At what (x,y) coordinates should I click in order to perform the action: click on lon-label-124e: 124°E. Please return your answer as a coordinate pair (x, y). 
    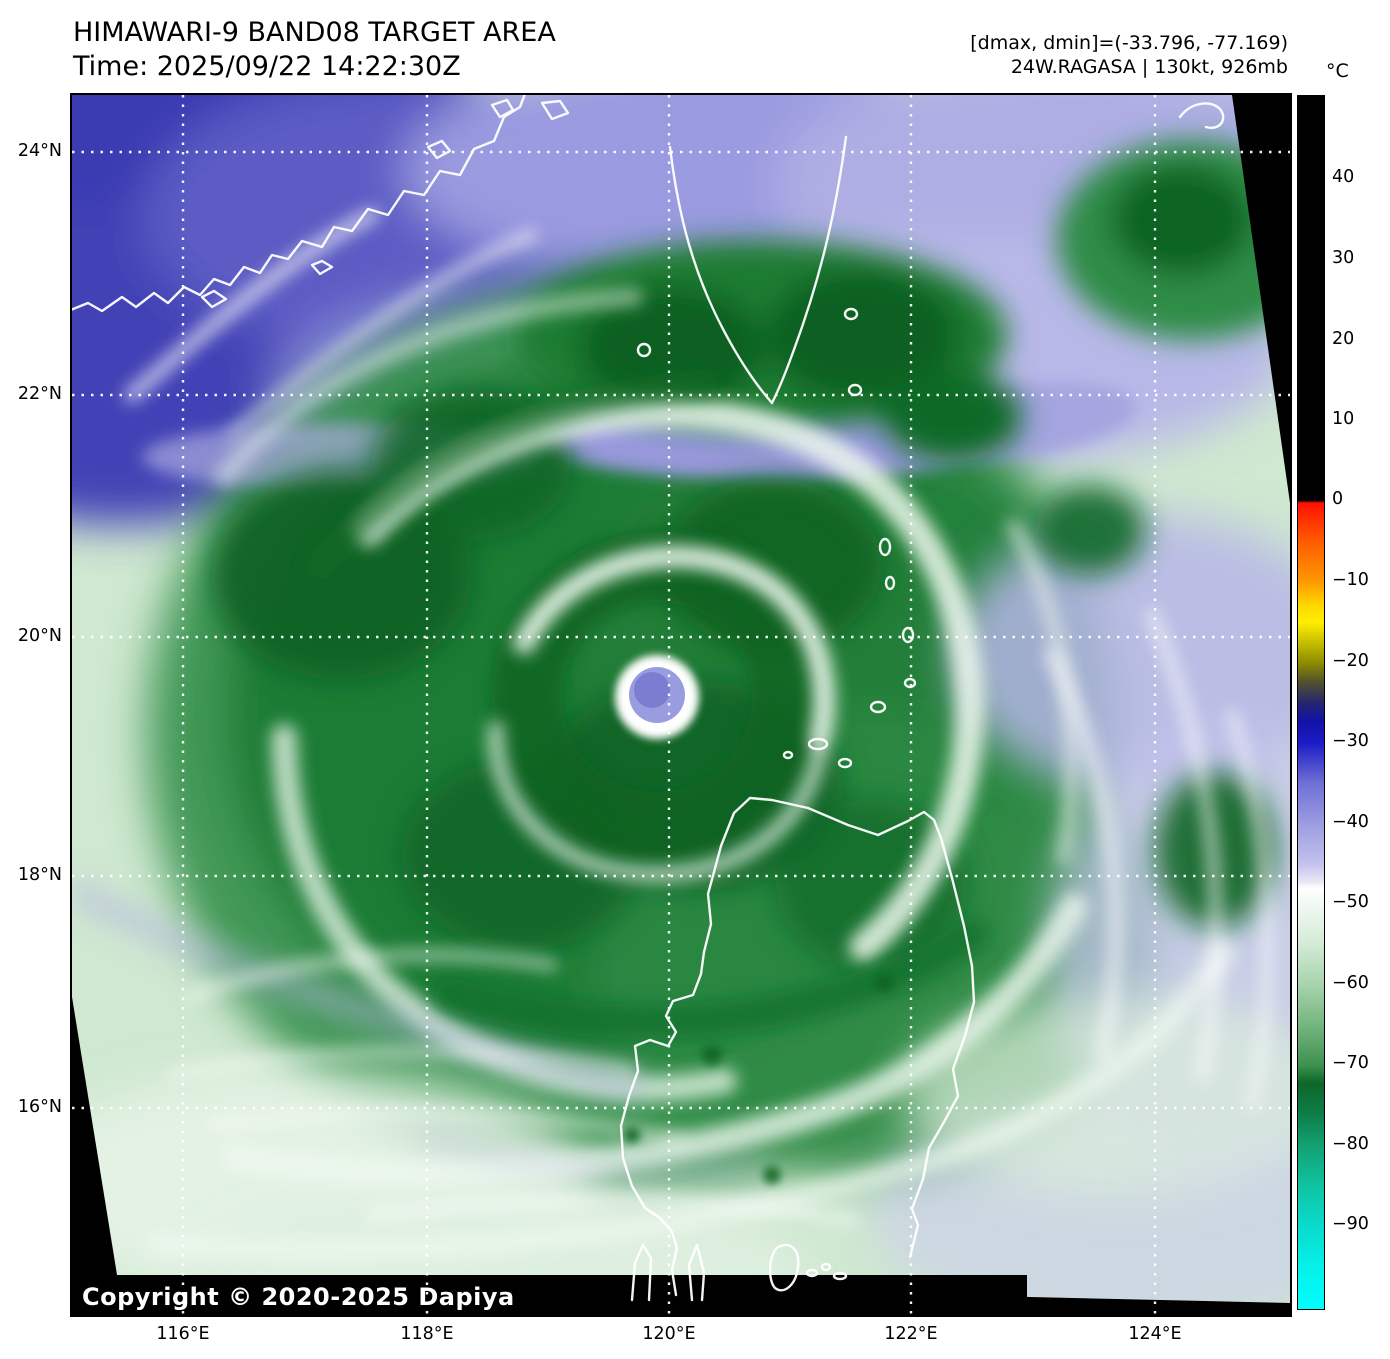
    Looking at the image, I should click on (1155, 1334).